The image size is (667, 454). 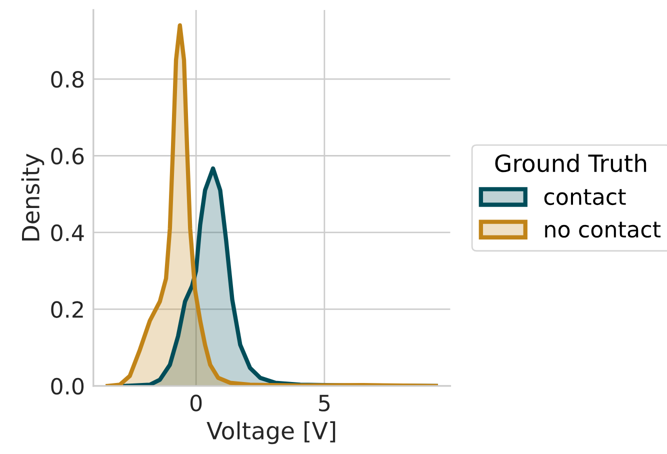 I want to click on x-tick-label: 5, so click(x=324, y=403).